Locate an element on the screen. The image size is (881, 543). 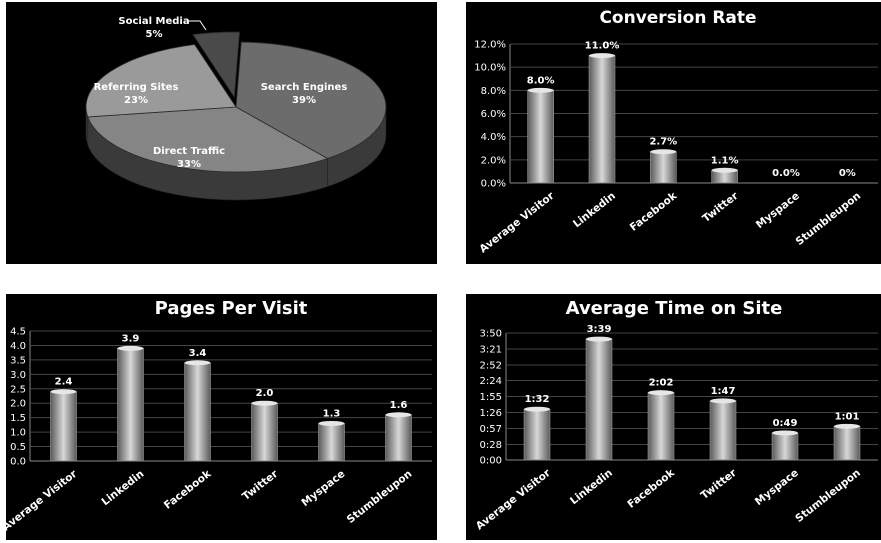
leader-line is located at coordinates (197, 25).